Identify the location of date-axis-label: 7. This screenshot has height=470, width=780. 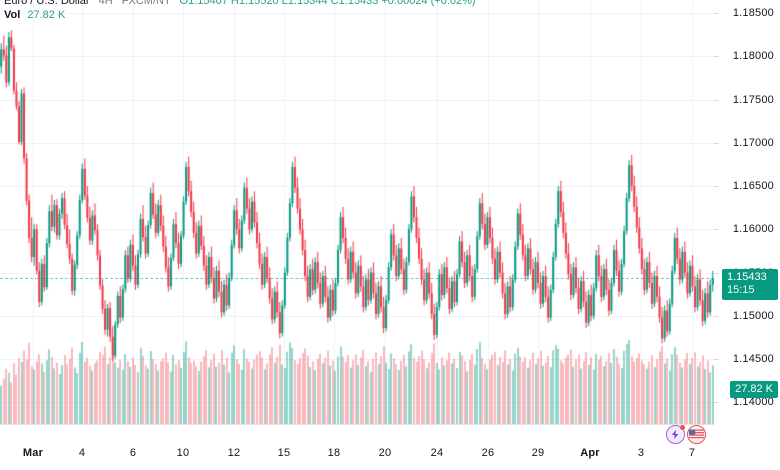
(692, 453).